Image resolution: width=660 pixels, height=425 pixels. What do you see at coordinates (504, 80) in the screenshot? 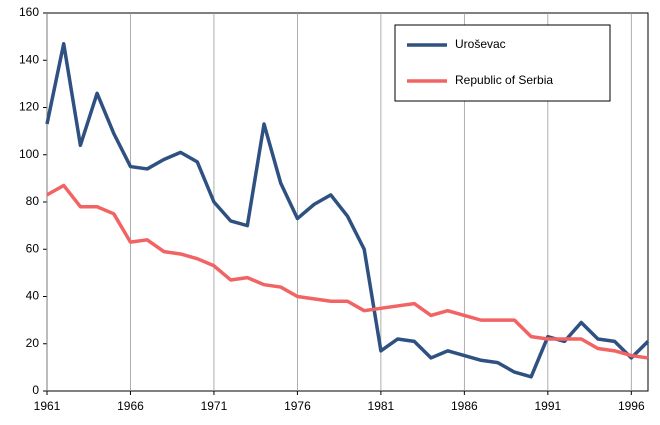
I see `legend-label: Republic of Serbia` at bounding box center [504, 80].